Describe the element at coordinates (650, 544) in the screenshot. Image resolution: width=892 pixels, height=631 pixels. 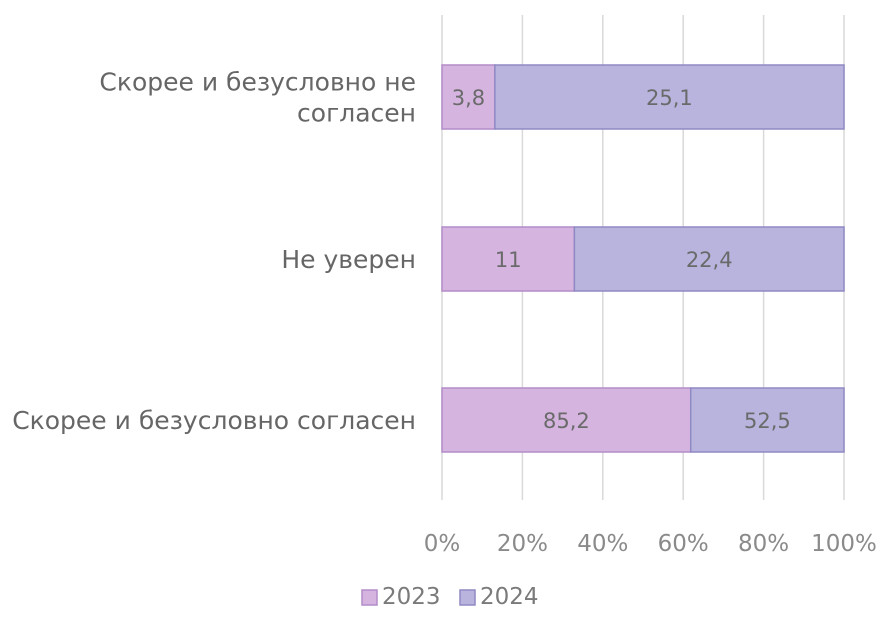
I see `x-axis-tick-labels: 0% 20% 40% 60% 80% 100%` at that location.